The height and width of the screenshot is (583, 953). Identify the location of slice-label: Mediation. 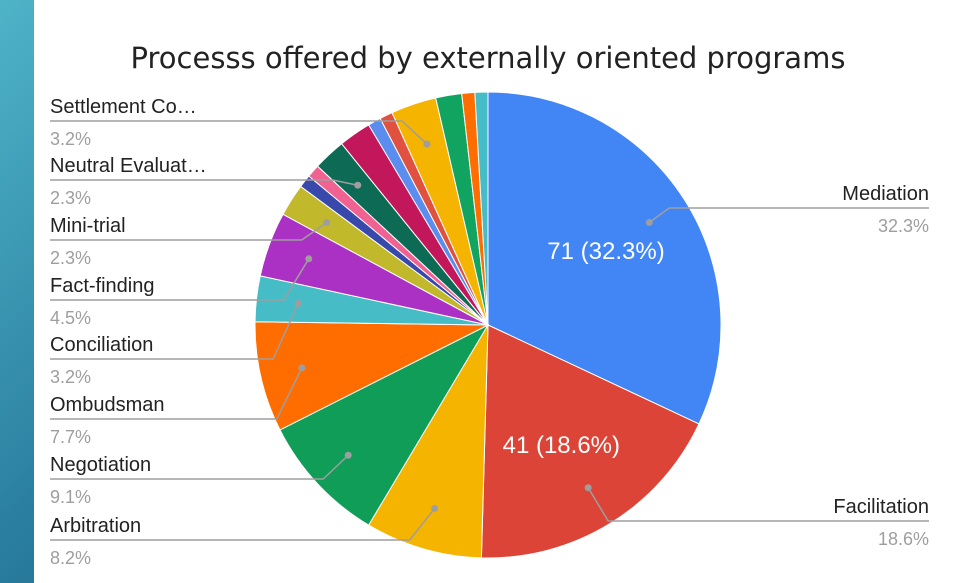
(885, 194).